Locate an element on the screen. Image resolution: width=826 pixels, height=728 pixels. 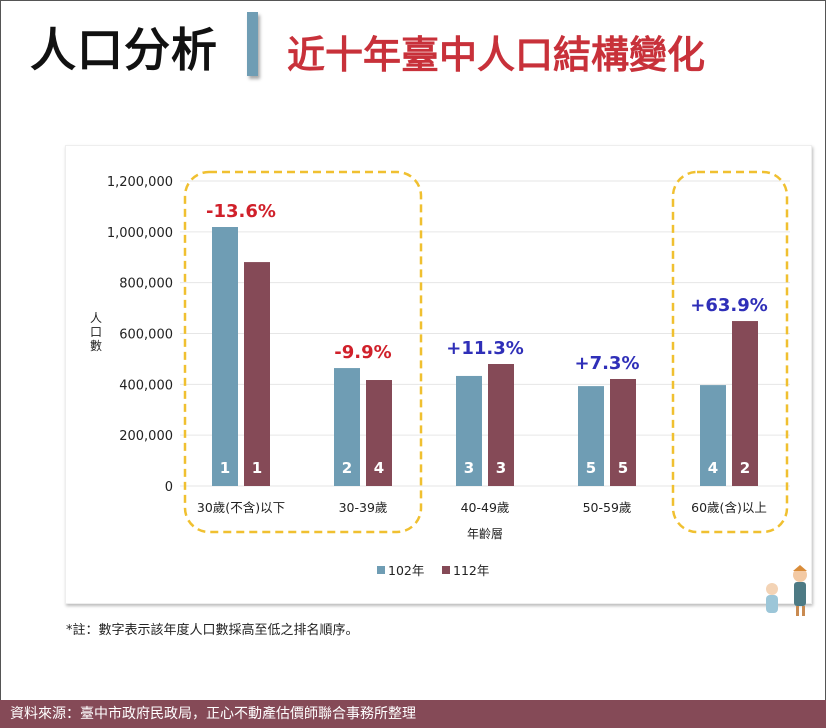
x-tick-label: 30-39歲 is located at coordinates (363, 507).